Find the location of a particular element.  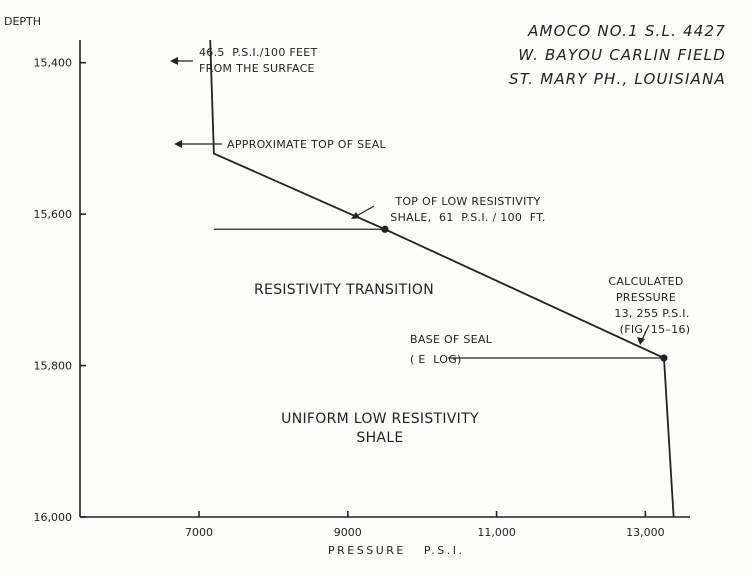

transition-region-label: RESISTIVITY TRANSITION is located at coordinates (344, 290).